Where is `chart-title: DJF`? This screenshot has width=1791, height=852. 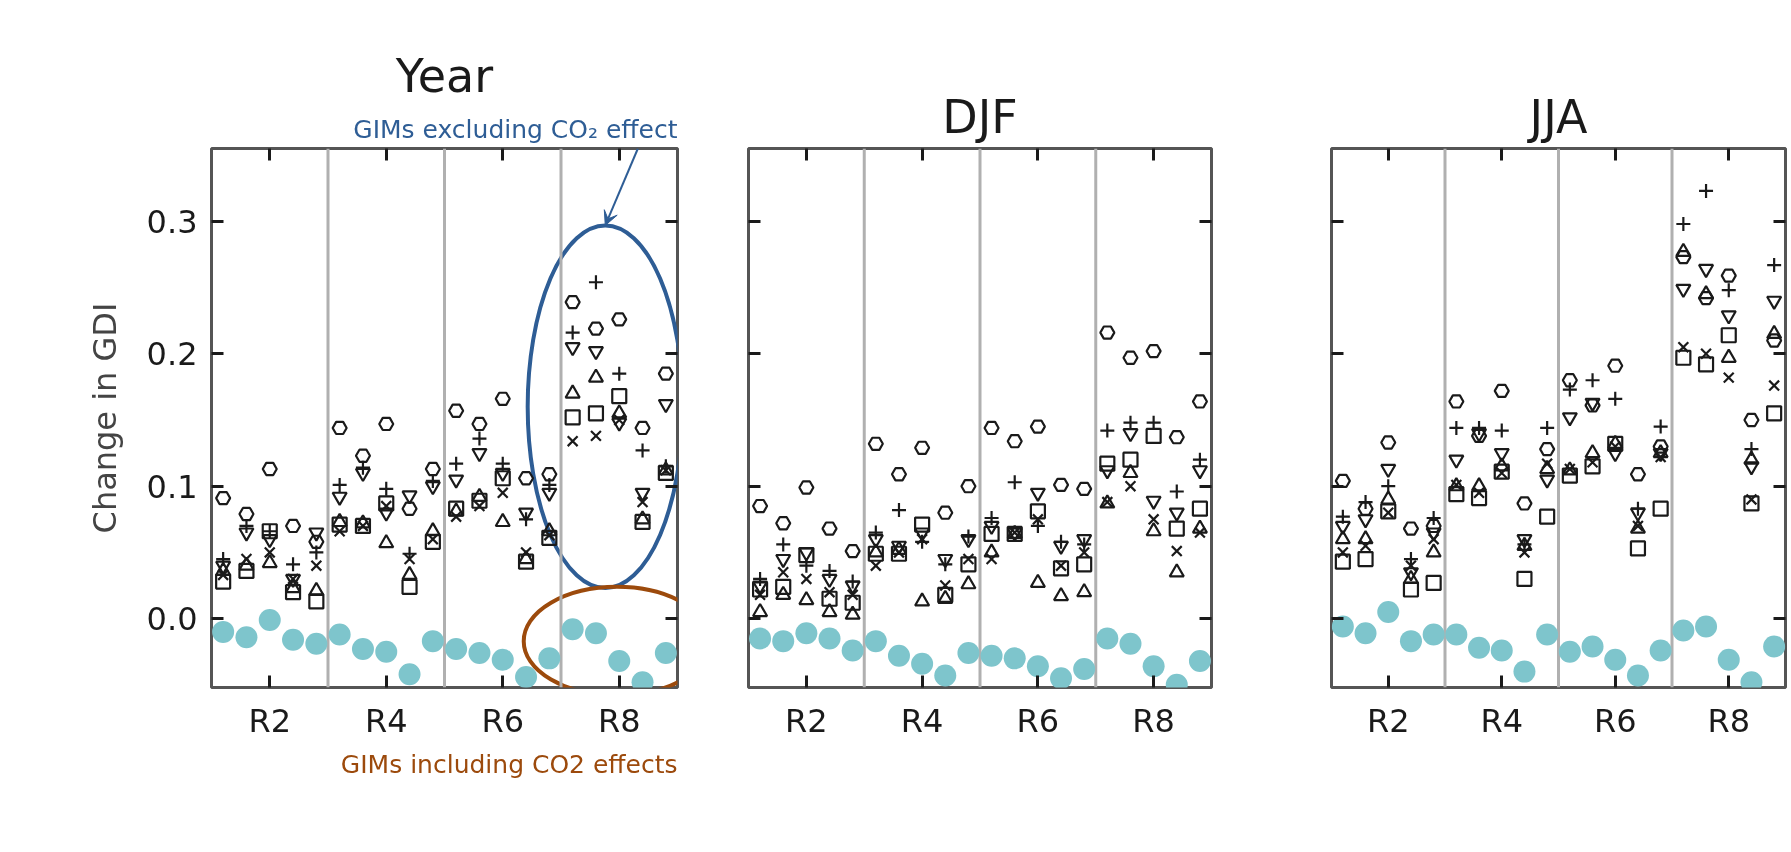 chart-title: DJF is located at coordinates (980, 116).